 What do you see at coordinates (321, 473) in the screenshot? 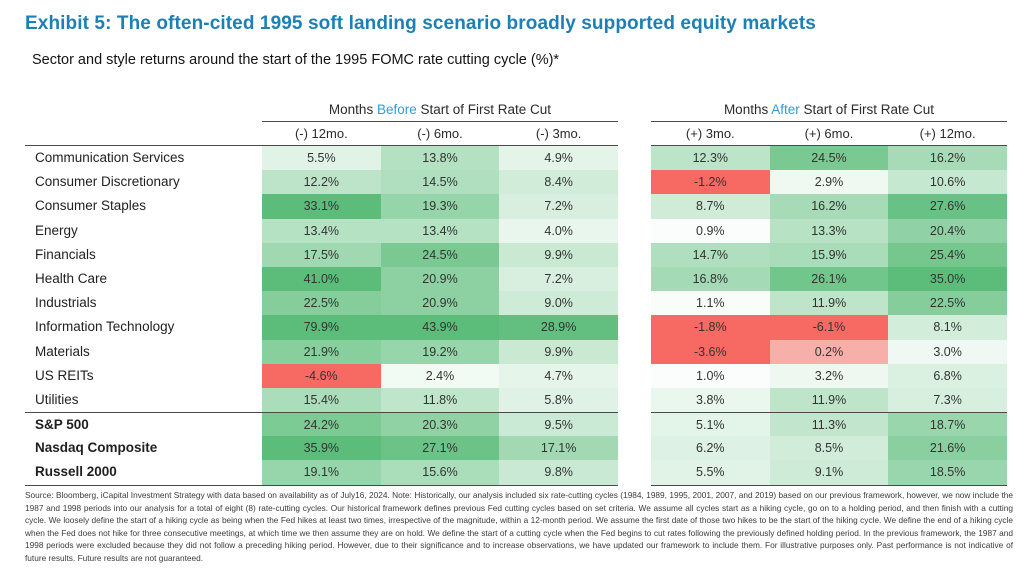
I see `heatmap-cell: 19.1%` at bounding box center [321, 473].